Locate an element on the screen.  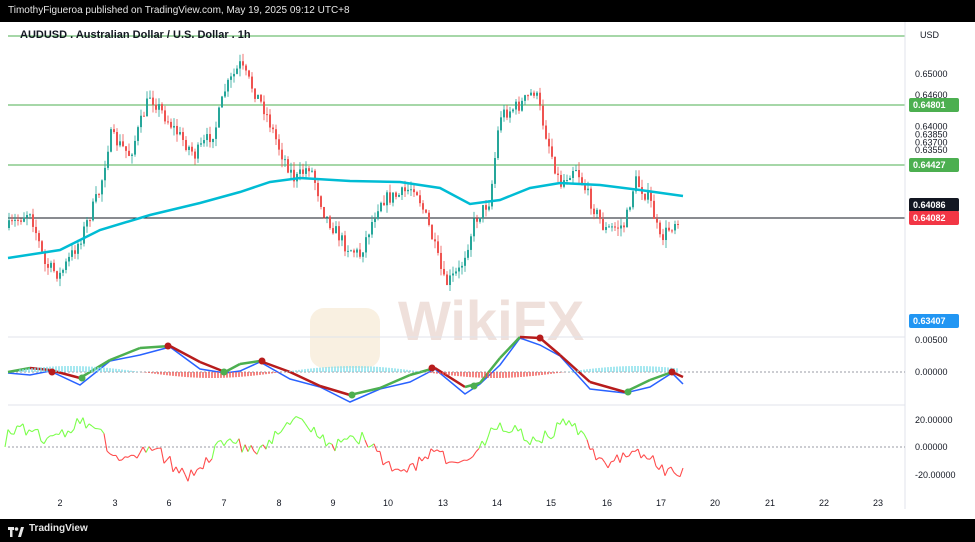
price-level-badge is located at coordinates (934, 321).